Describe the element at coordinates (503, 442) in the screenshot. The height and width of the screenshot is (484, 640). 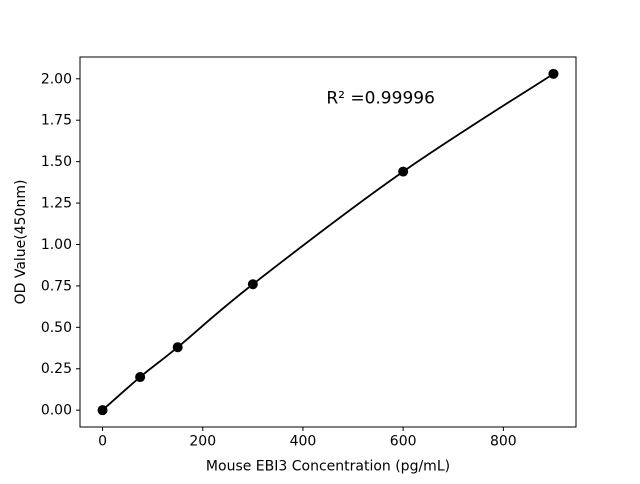
I see `x-tick-label: 800` at that location.